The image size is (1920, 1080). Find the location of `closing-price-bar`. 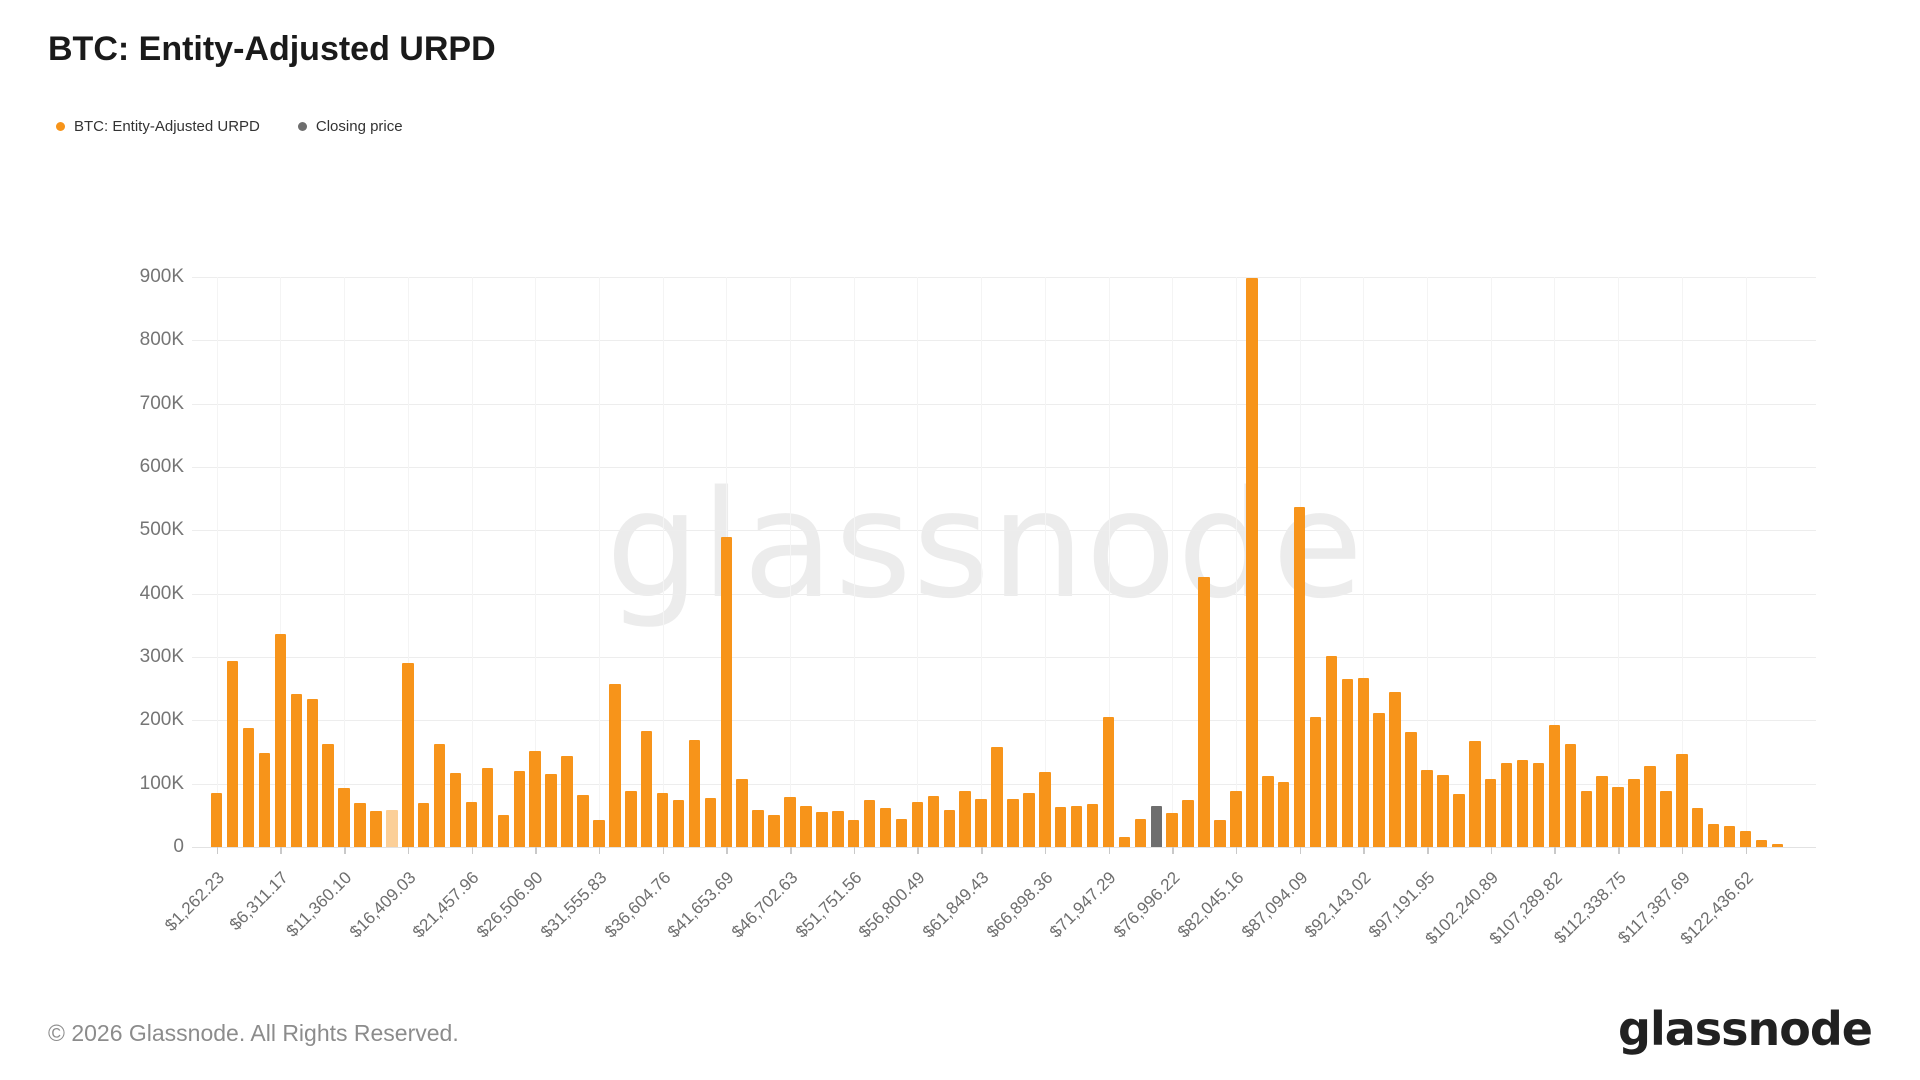

closing-price-bar is located at coordinates (1156, 826).